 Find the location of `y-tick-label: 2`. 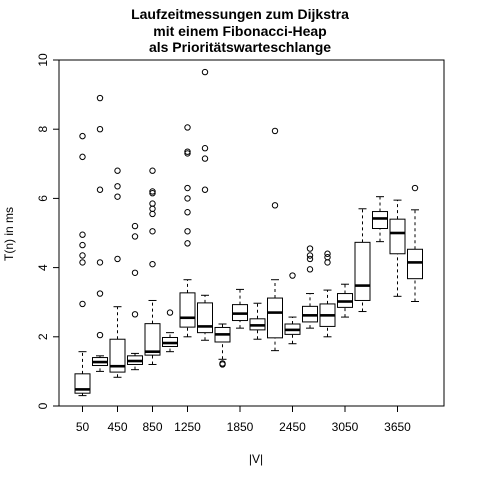

y-tick-label: 2 is located at coordinates (43, 336).